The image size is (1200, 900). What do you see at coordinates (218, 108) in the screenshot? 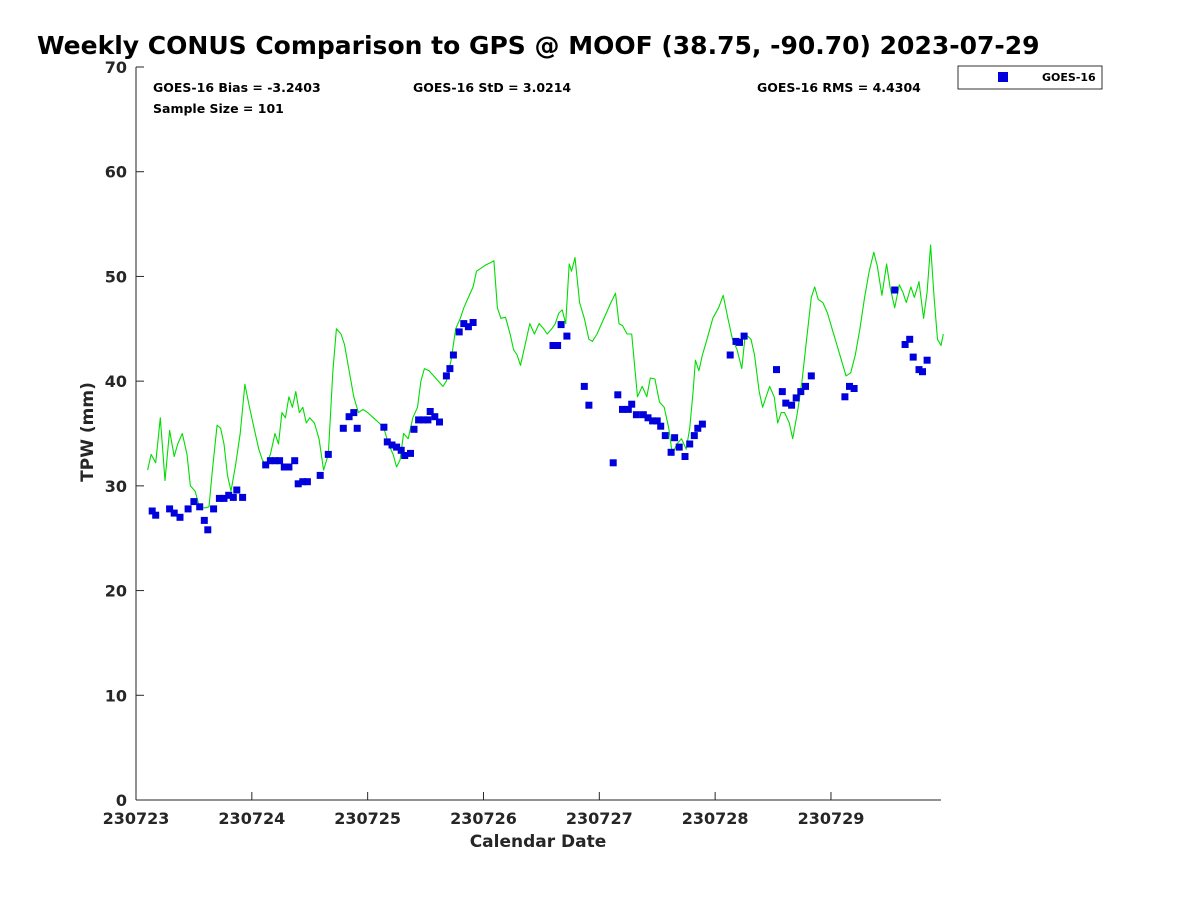
I see `sample-size-stat: Sample Size = 101` at bounding box center [218, 108].